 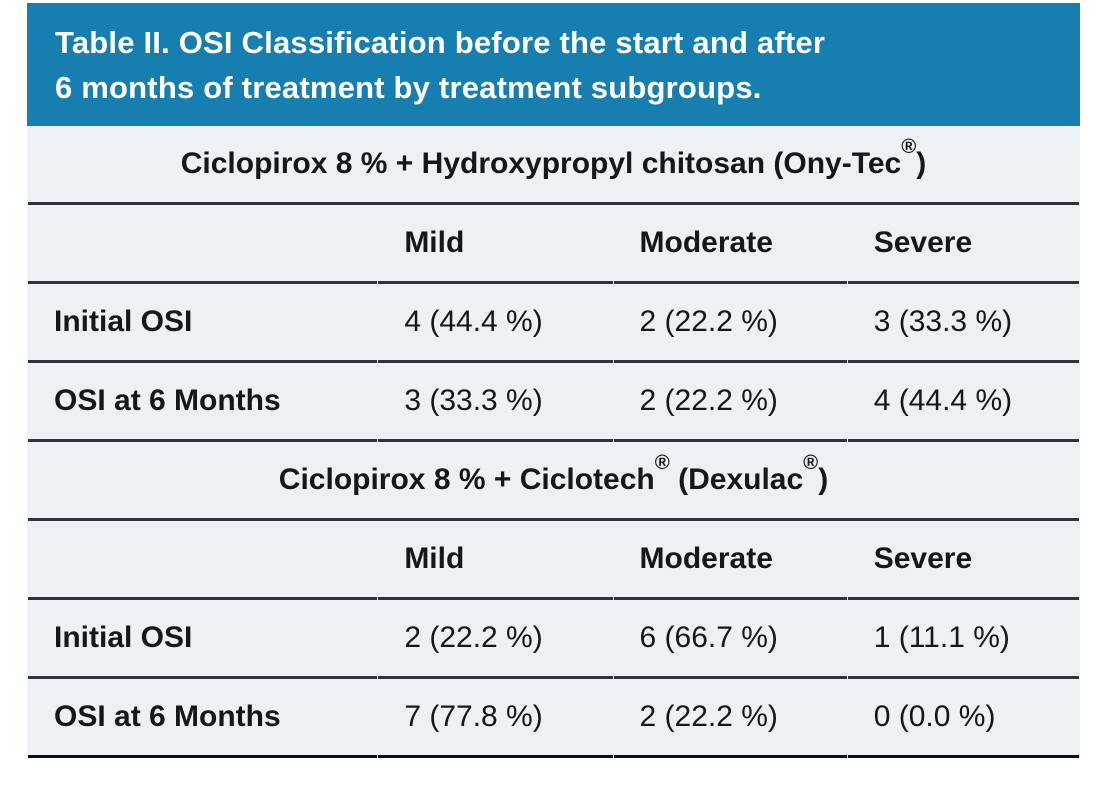 I want to click on cell-value: 1 (11.1 %), so click(x=963, y=639).